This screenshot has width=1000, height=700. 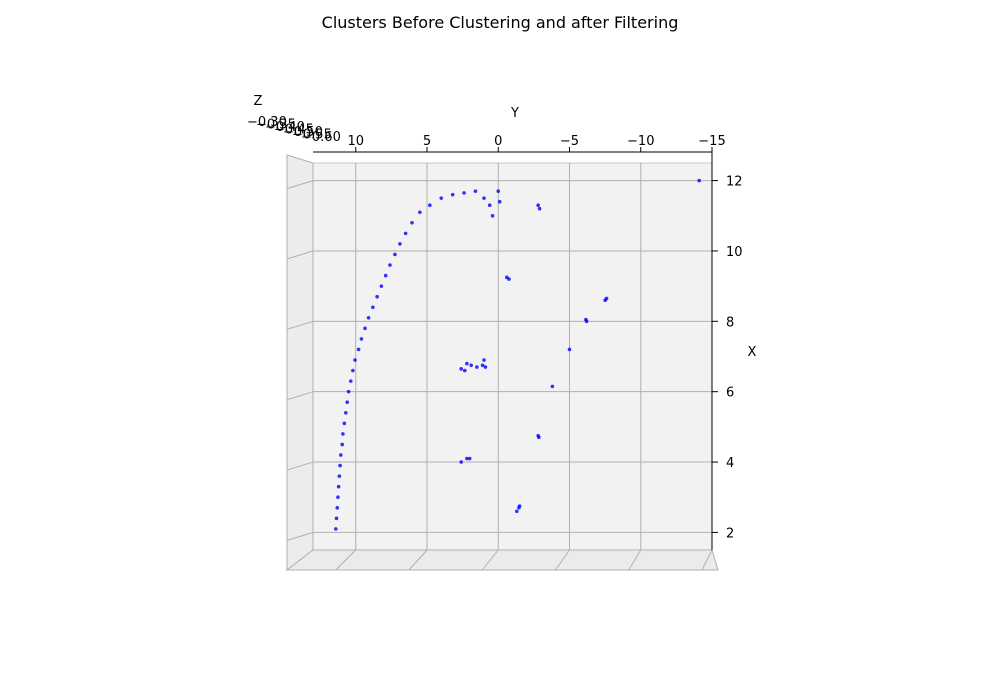 What do you see at coordinates (285, 127) in the screenshot?
I see `z-tick-label: −0.40` at bounding box center [285, 127].